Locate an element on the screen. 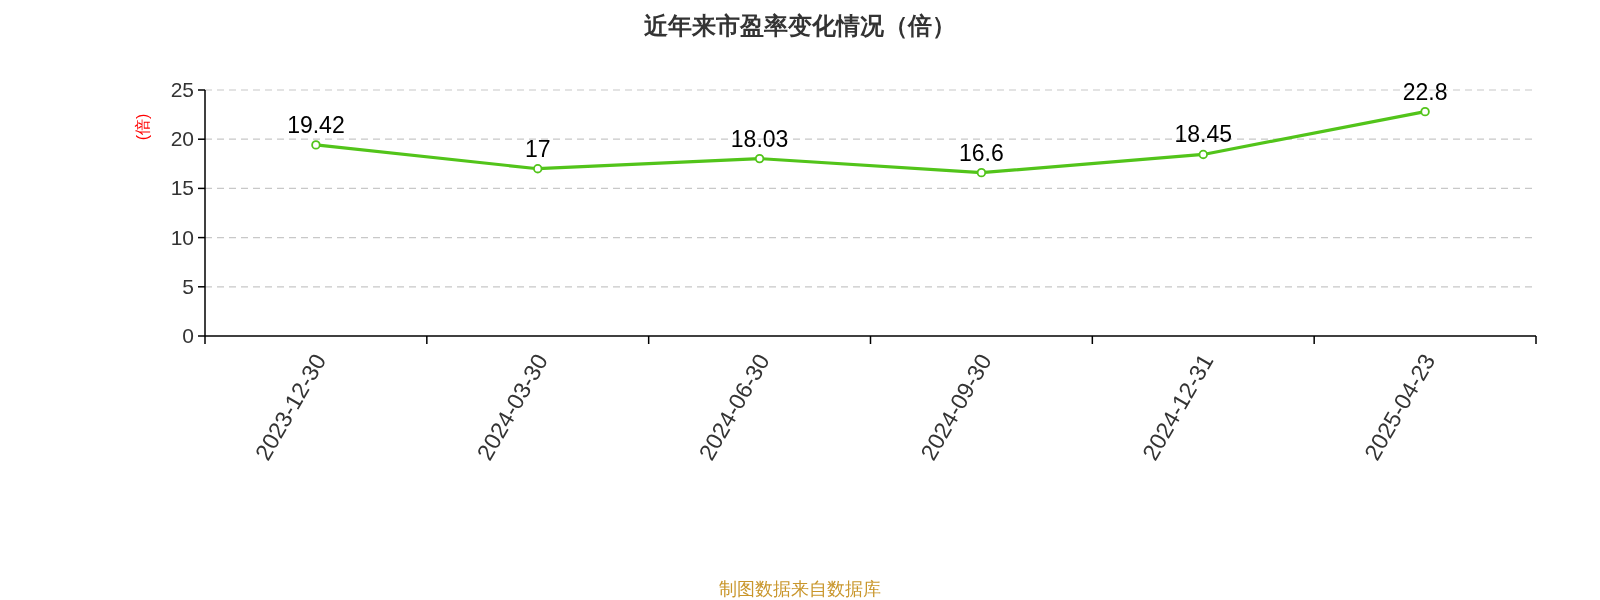  data-label: 18.45 is located at coordinates (1203, 134).